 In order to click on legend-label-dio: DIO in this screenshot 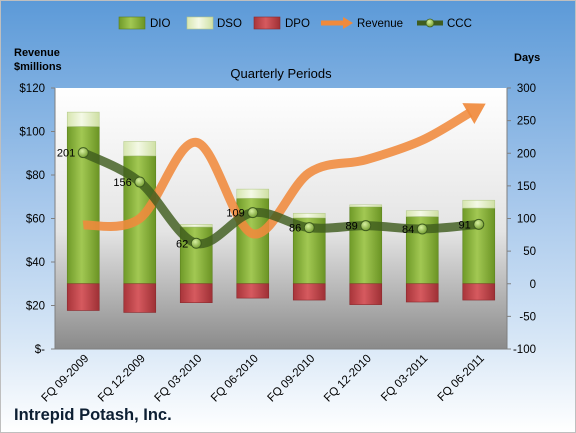, I will do `click(160, 24)`.